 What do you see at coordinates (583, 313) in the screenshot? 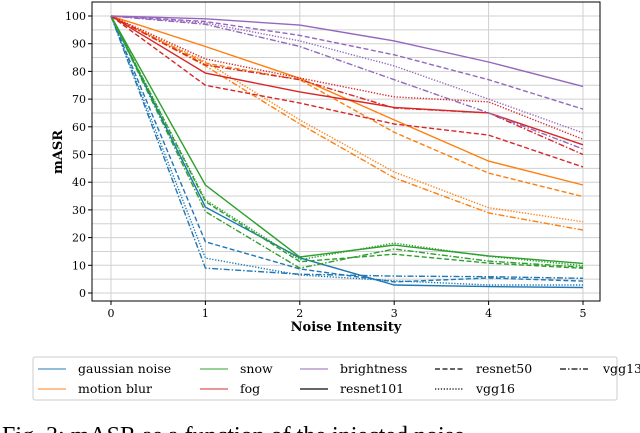
I see `x-tick-label: 5` at bounding box center [583, 313].